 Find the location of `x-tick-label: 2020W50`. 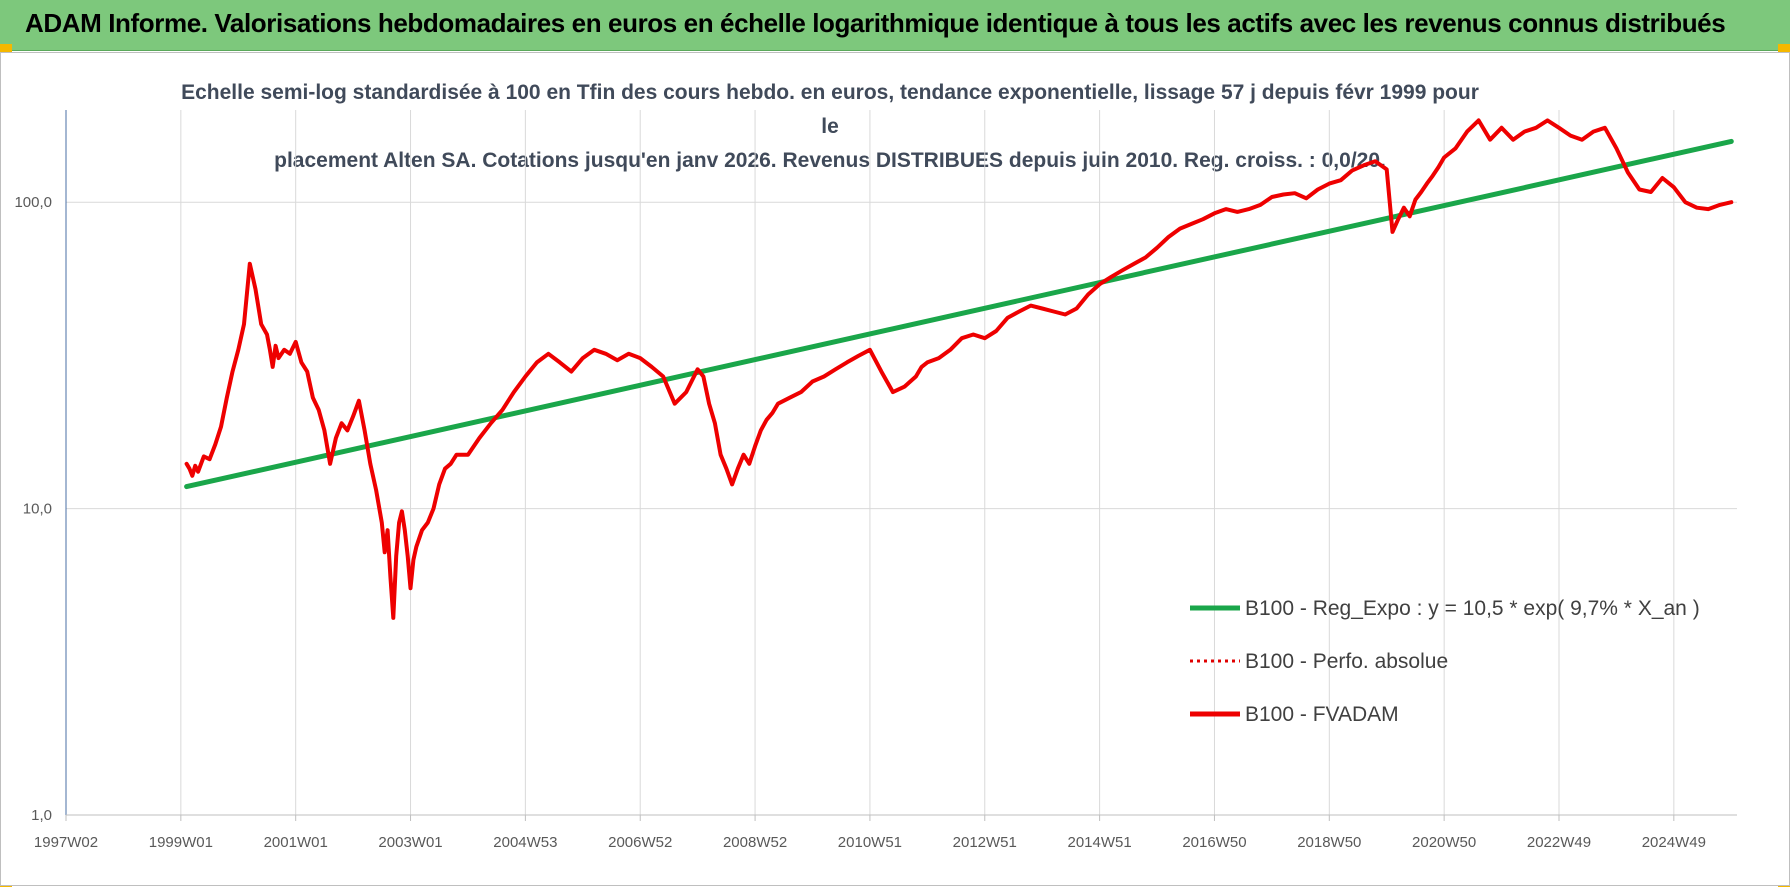

x-tick-label: 2020W50 is located at coordinates (1444, 842).